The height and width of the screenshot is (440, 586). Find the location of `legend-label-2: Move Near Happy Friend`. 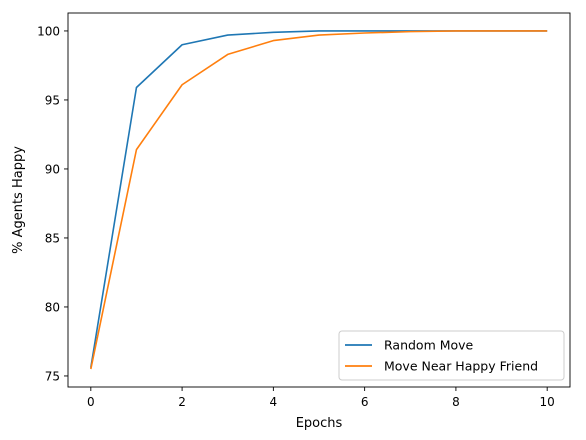

legend-label-2: Move Near Happy Friend is located at coordinates (461, 366).